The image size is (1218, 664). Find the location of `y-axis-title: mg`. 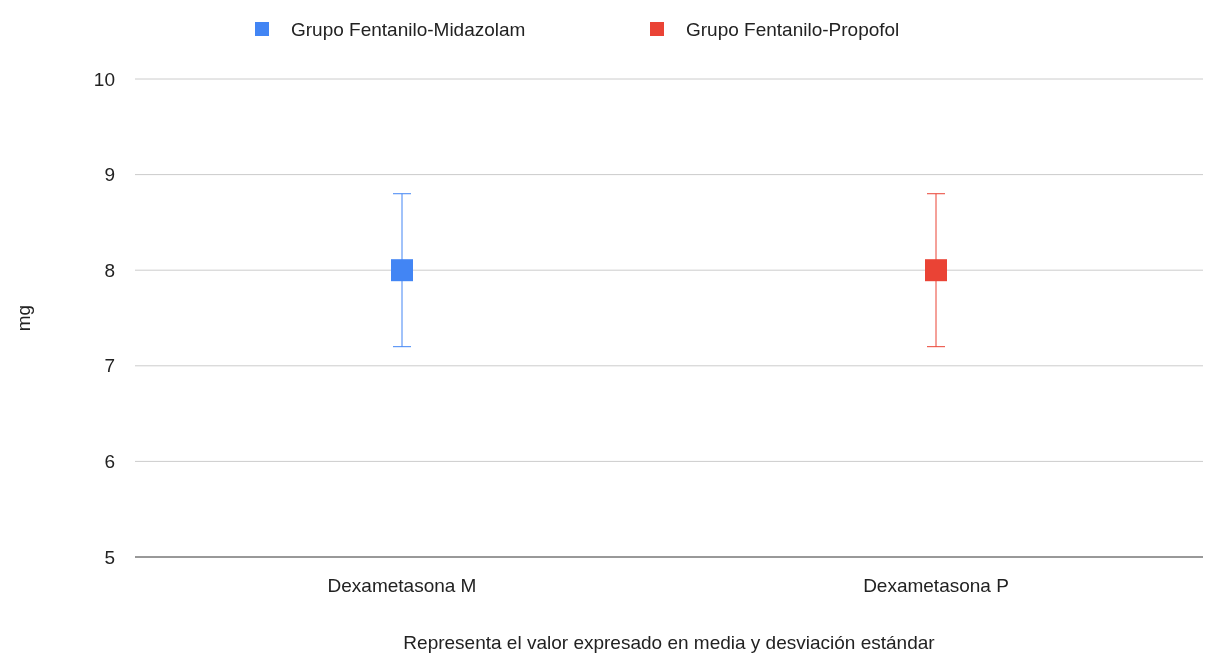

y-axis-title: mg is located at coordinates (23, 318).